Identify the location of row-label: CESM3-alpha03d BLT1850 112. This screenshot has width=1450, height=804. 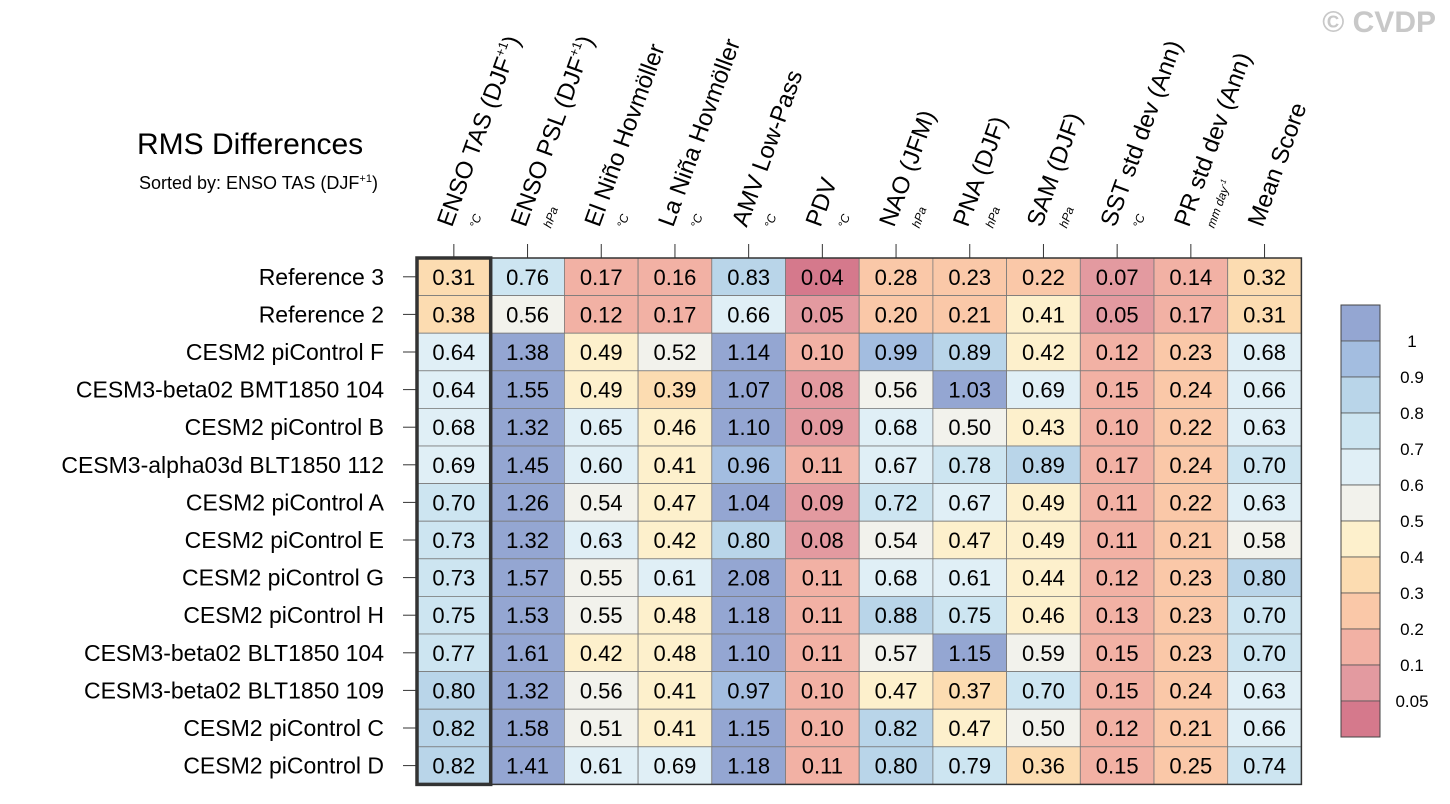
(222, 465).